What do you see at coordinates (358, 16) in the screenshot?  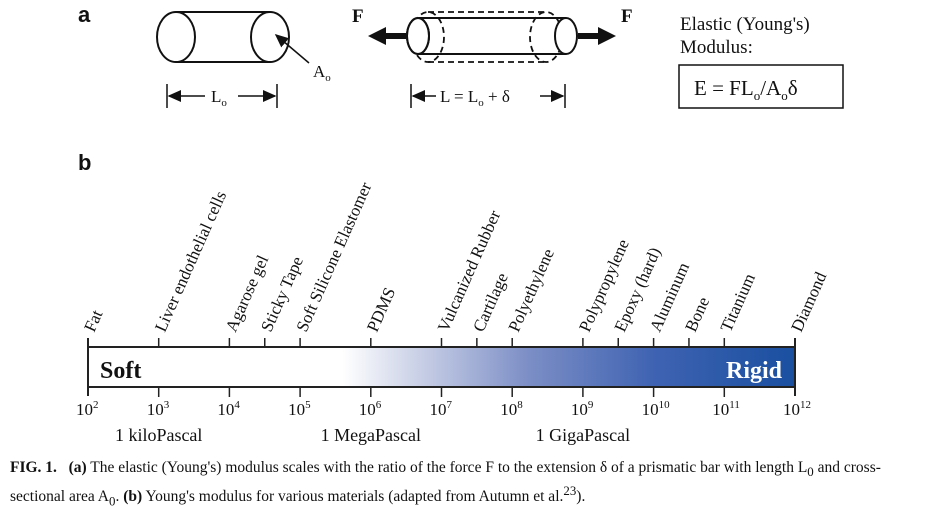 I see `force-label-left: F` at bounding box center [358, 16].